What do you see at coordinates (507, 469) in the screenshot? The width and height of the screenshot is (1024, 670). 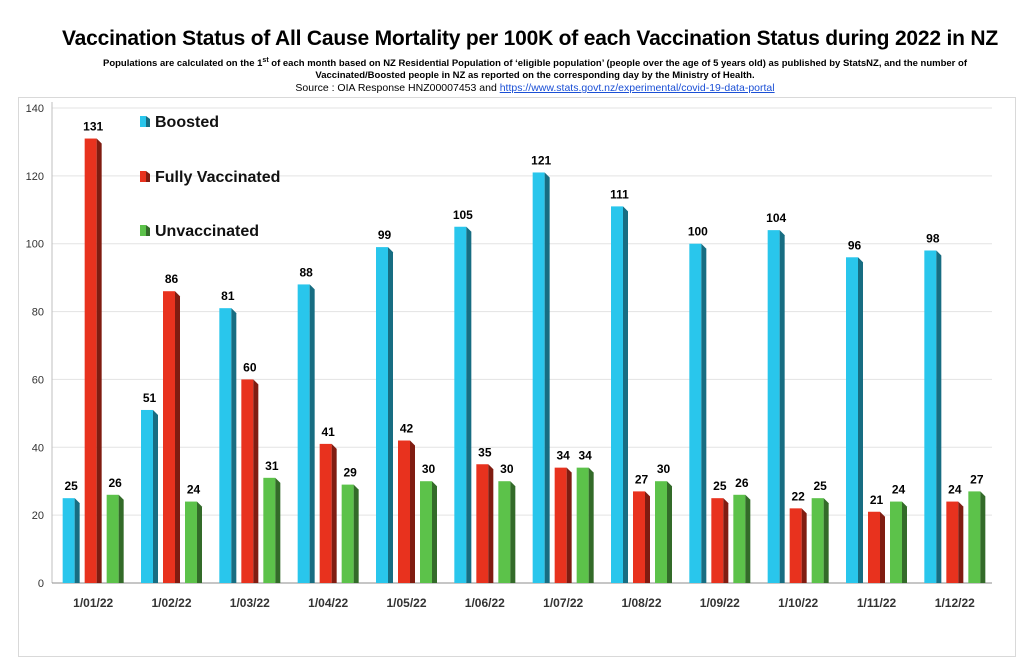 I see `data-label: 30` at bounding box center [507, 469].